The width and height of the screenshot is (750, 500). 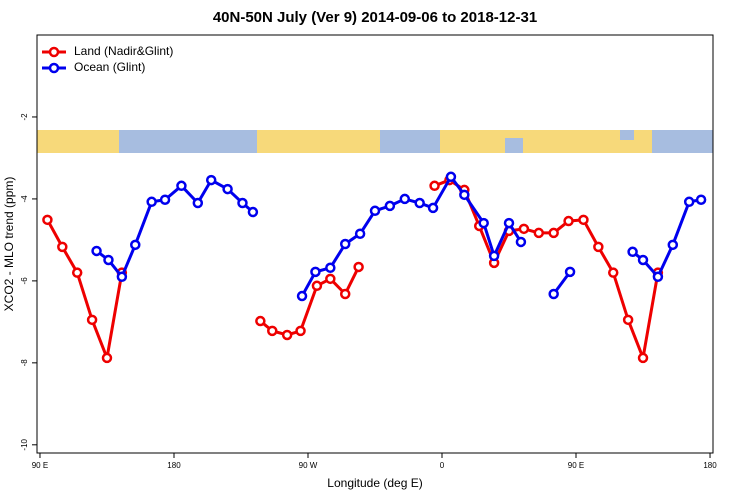 What do you see at coordinates (24, 363) in the screenshot?
I see `y-tick-label: -8` at bounding box center [24, 363].